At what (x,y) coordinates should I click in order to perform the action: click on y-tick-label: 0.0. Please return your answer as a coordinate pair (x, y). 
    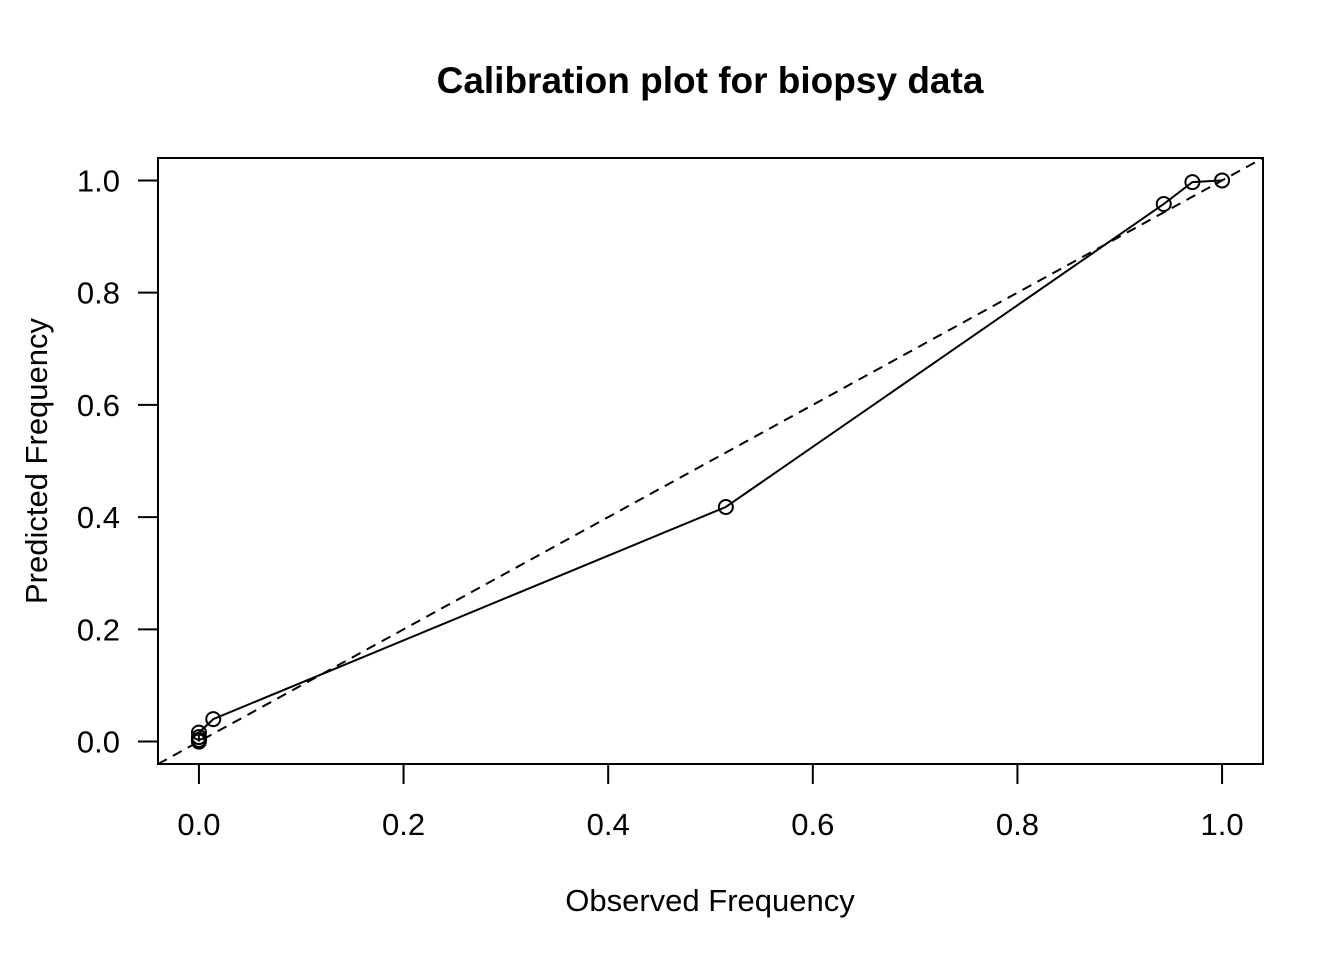
    Looking at the image, I should click on (98, 742).